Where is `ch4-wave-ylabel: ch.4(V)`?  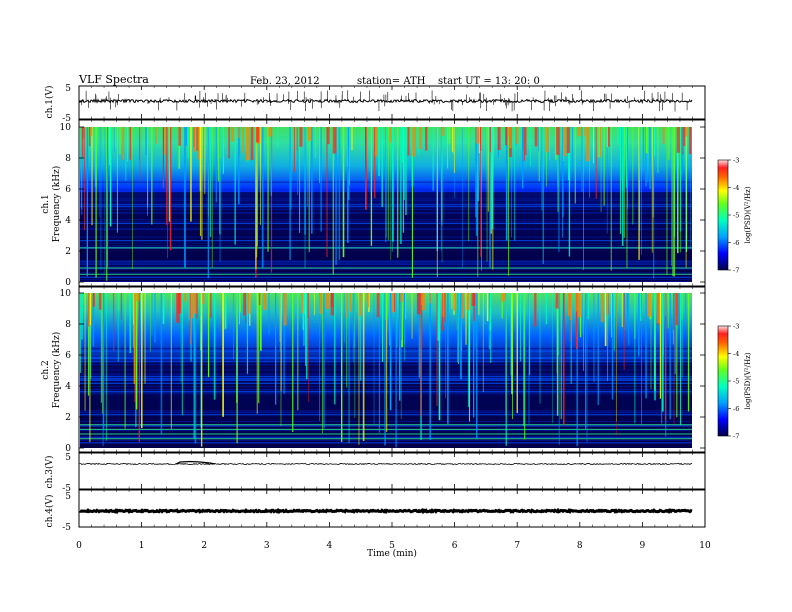 ch4-wave-ylabel: ch.4(V) is located at coordinates (49, 511).